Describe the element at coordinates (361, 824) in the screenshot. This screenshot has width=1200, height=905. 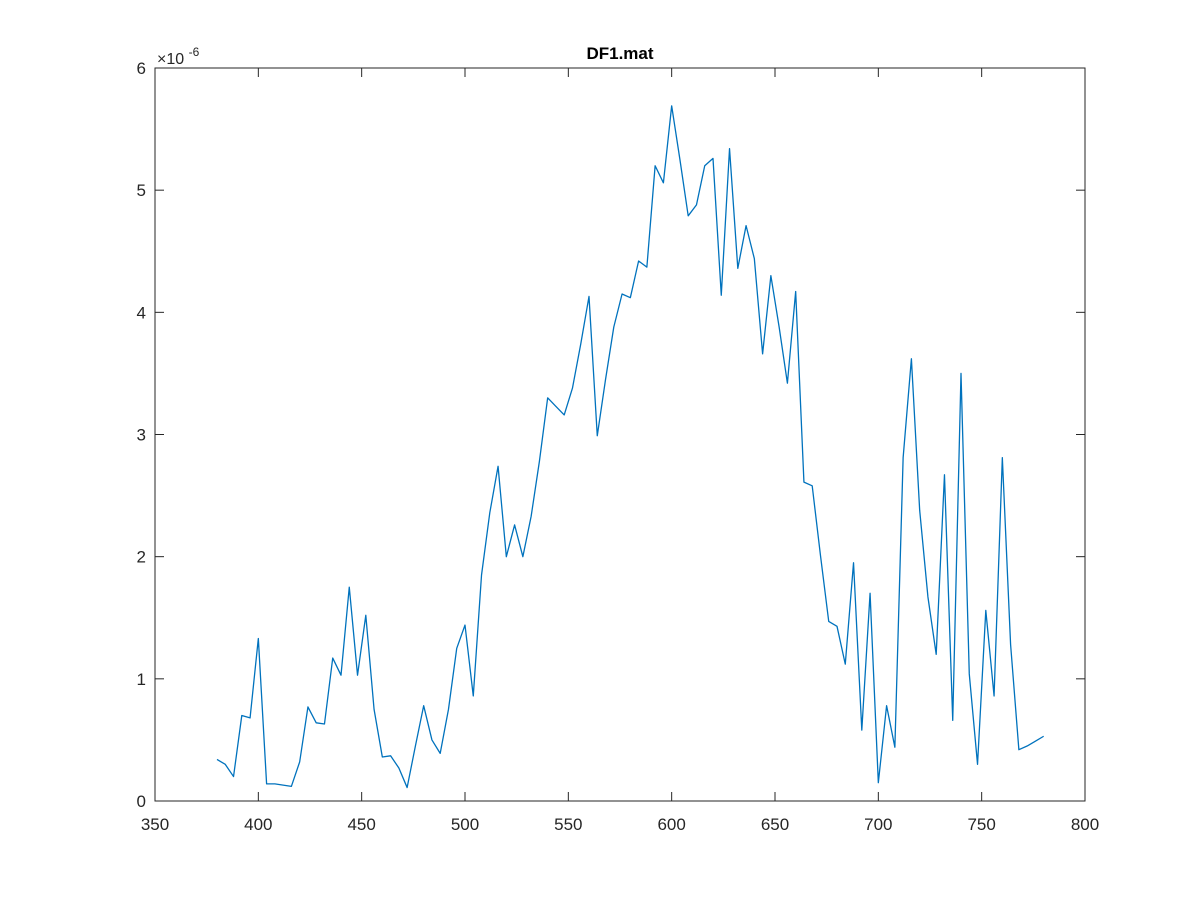
I see `x-tick-label: 450` at that location.